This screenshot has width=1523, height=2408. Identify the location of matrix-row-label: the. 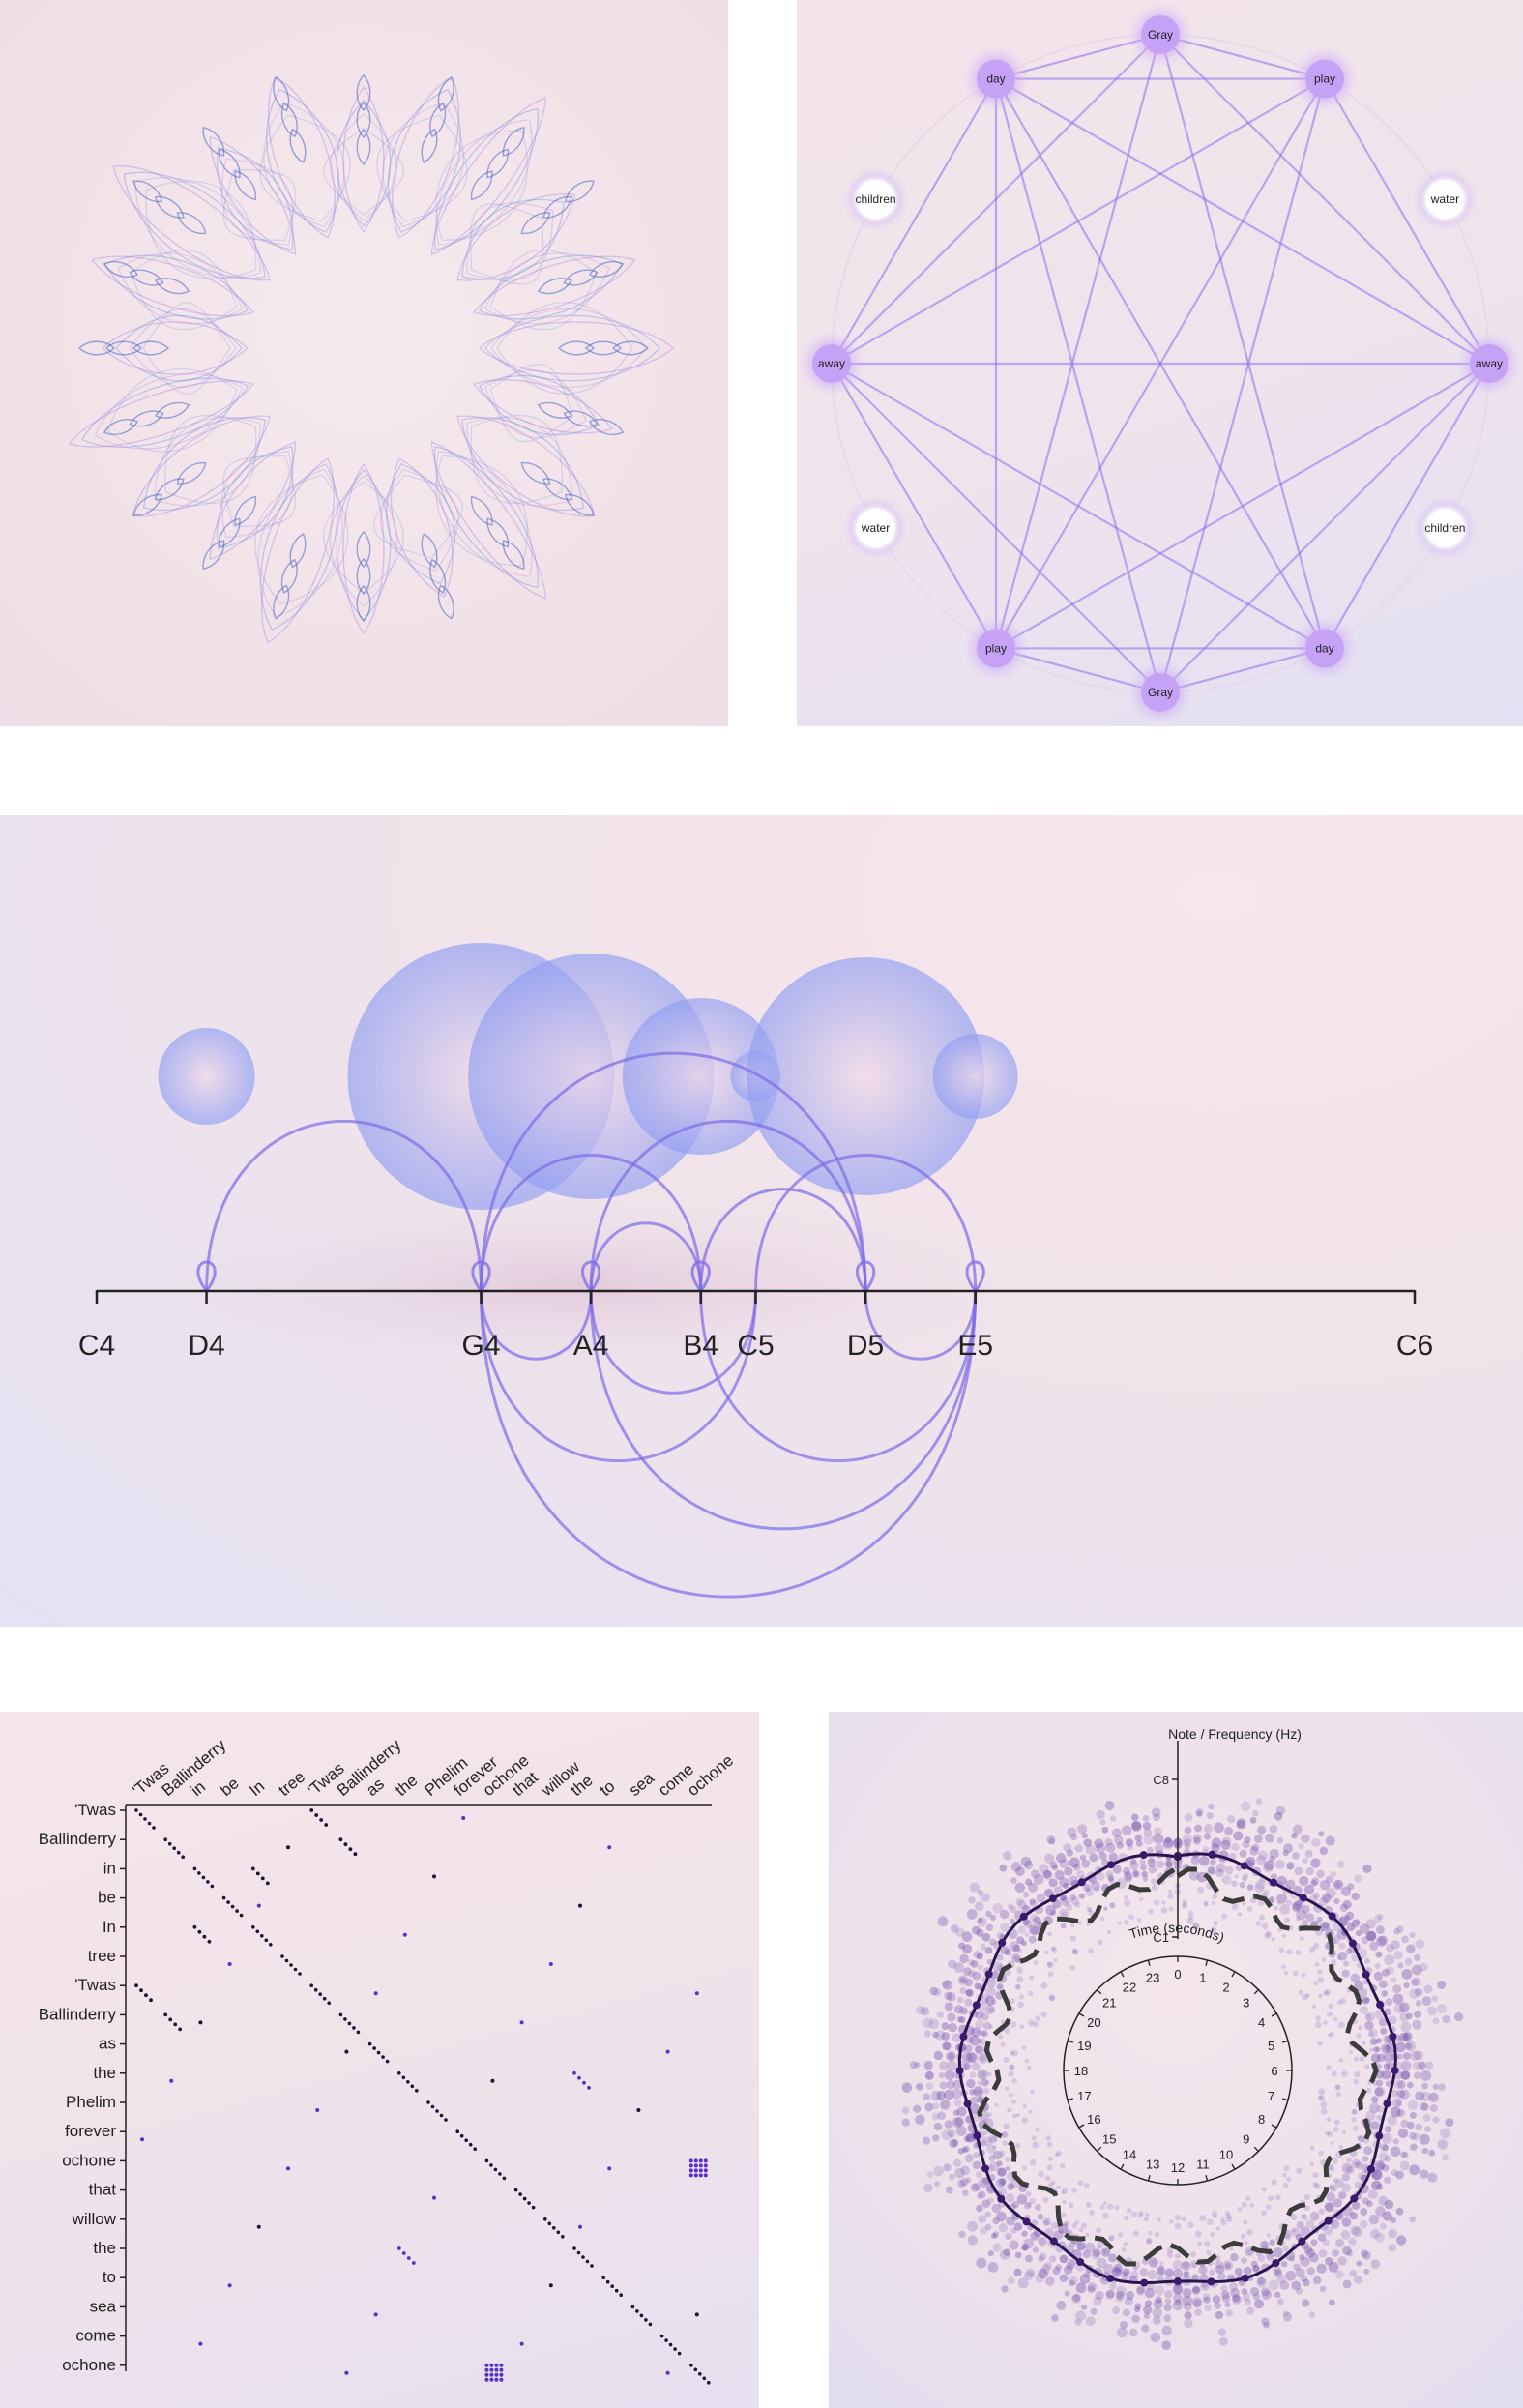
(104, 2073).